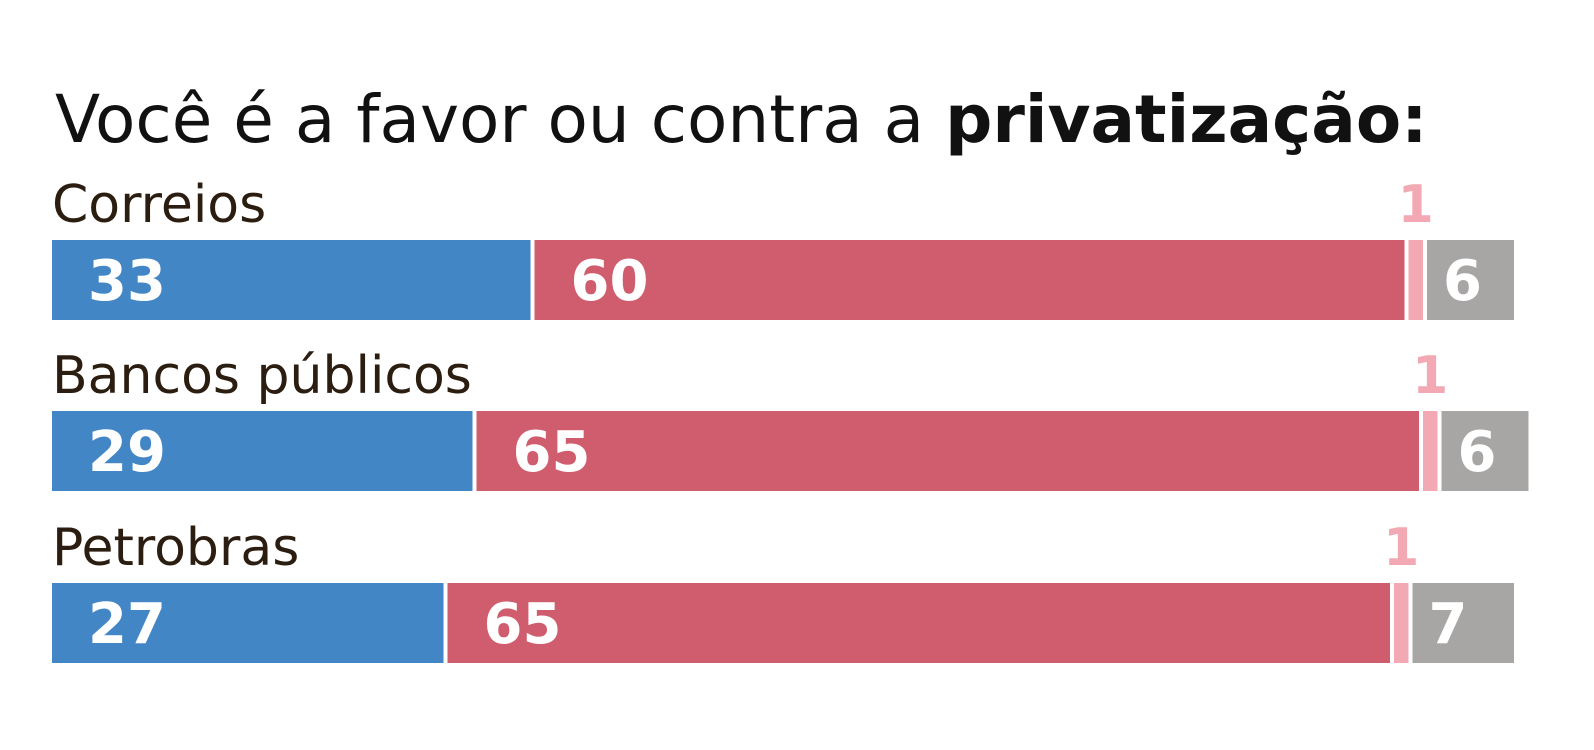  I want to click on chart-title: Você é a favor ou contra a privatização:, so click(741, 119).